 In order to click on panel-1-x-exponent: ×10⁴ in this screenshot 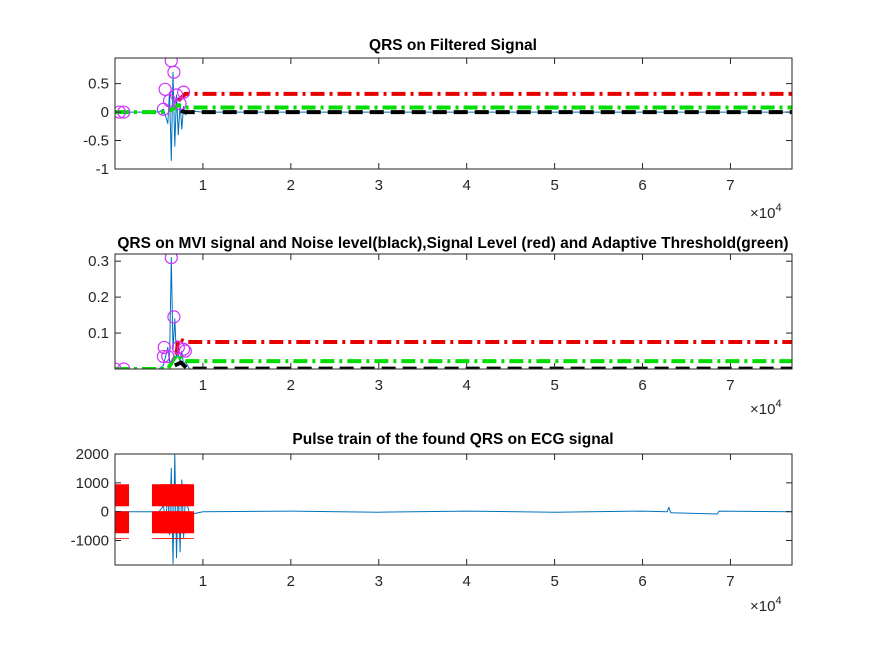, I will do `click(766, 212)`.